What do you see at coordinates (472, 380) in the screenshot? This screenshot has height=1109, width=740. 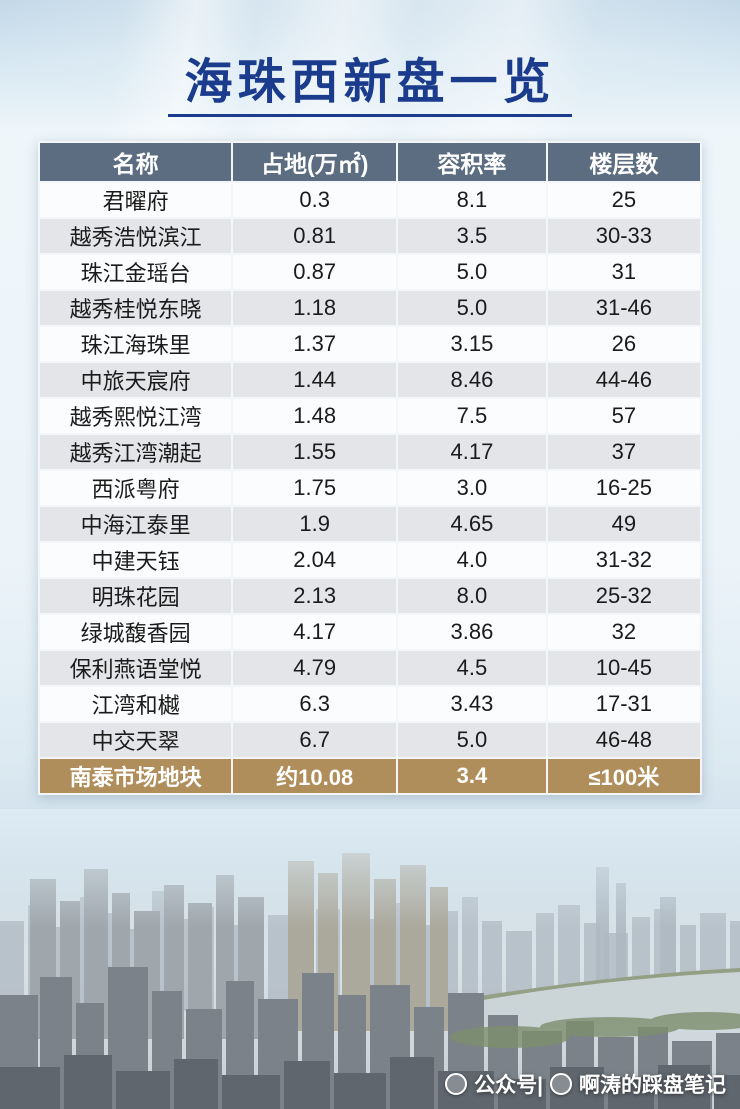 I see `value-cell: 8.46` at bounding box center [472, 380].